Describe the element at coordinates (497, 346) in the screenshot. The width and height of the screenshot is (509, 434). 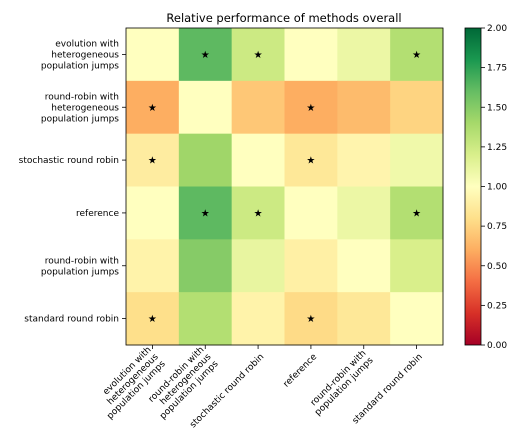
I see `colorbar-tick-label: 0.00` at that location.